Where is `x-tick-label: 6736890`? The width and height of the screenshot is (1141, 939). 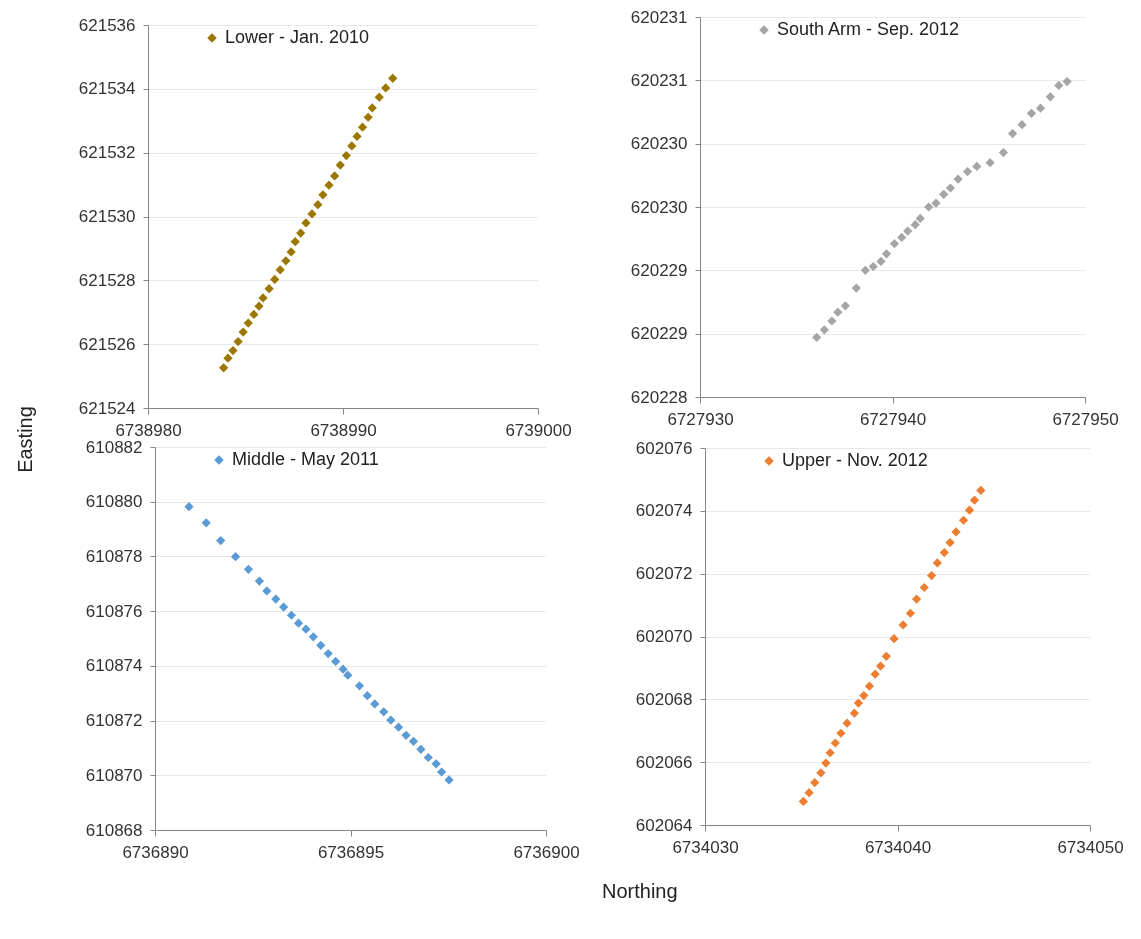
x-tick-label: 6736890 is located at coordinates (155, 852).